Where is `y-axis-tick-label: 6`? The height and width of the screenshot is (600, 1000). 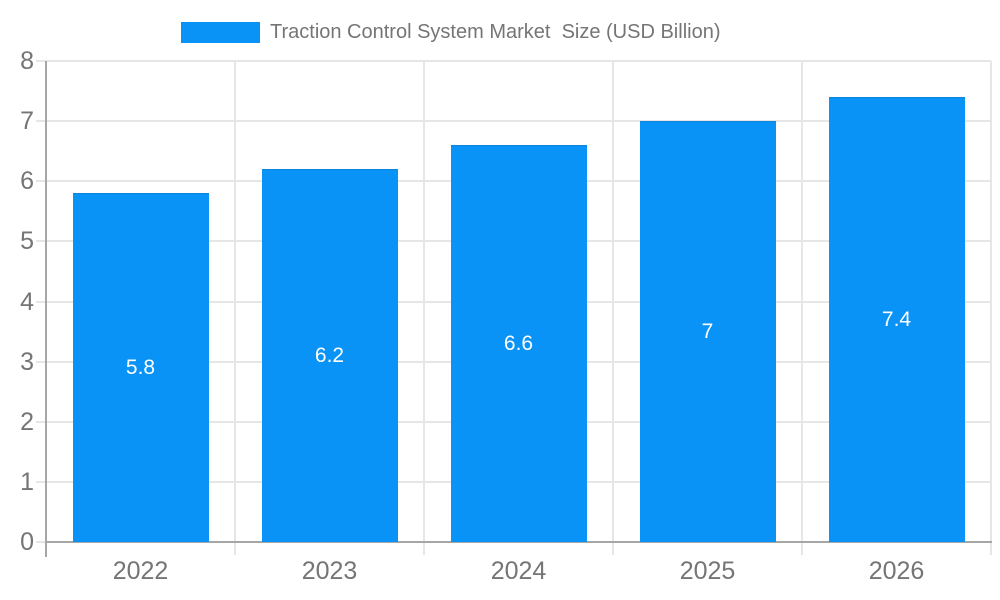
y-axis-tick-label: 6 is located at coordinates (27, 181).